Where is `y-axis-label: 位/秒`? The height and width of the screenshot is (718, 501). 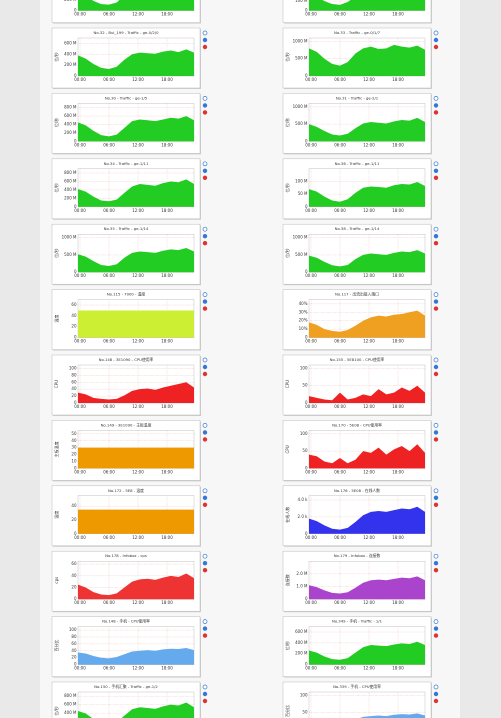 y-axis-label: 位/秒 is located at coordinates (287, 645).